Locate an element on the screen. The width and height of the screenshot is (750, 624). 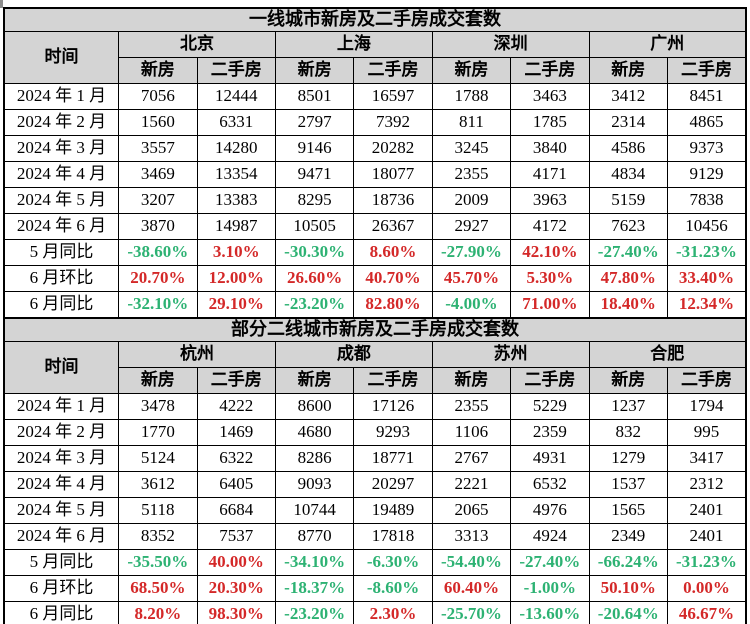
percentage-cell: -31.23% is located at coordinates (706, 562).